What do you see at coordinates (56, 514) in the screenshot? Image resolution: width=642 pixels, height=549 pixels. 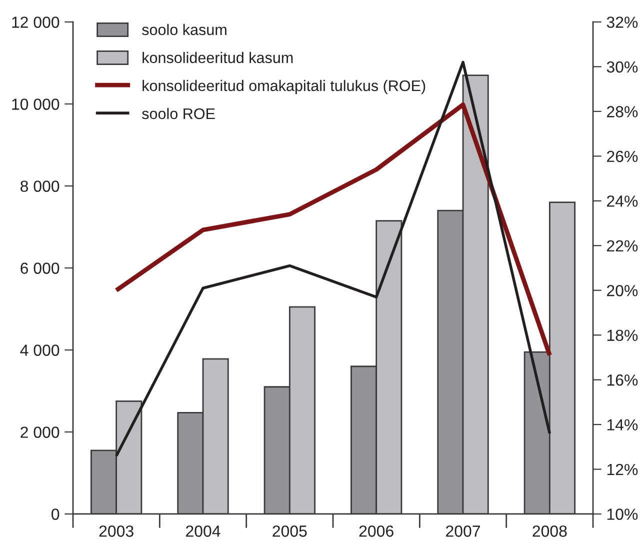 I see `y-tick-label: 0` at bounding box center [56, 514].